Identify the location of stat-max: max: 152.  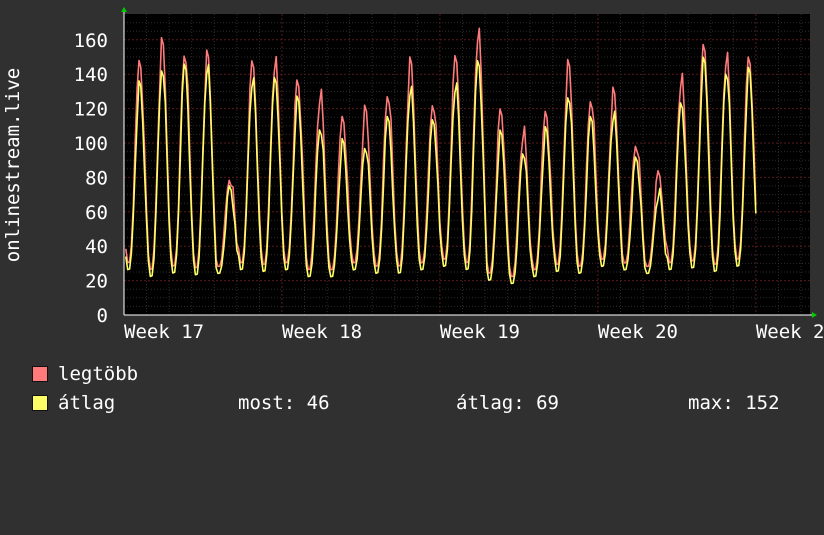
(734, 403).